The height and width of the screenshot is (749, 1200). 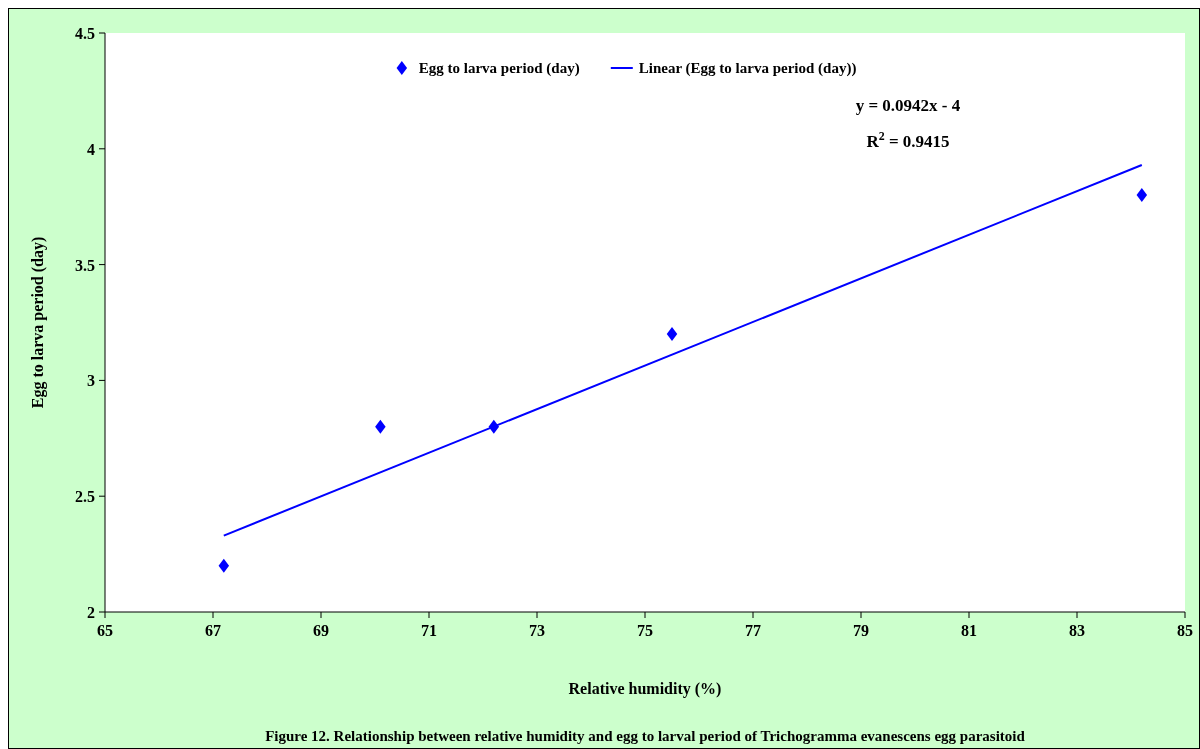 What do you see at coordinates (321, 630) in the screenshot?
I see `x-tick-label: 69` at bounding box center [321, 630].